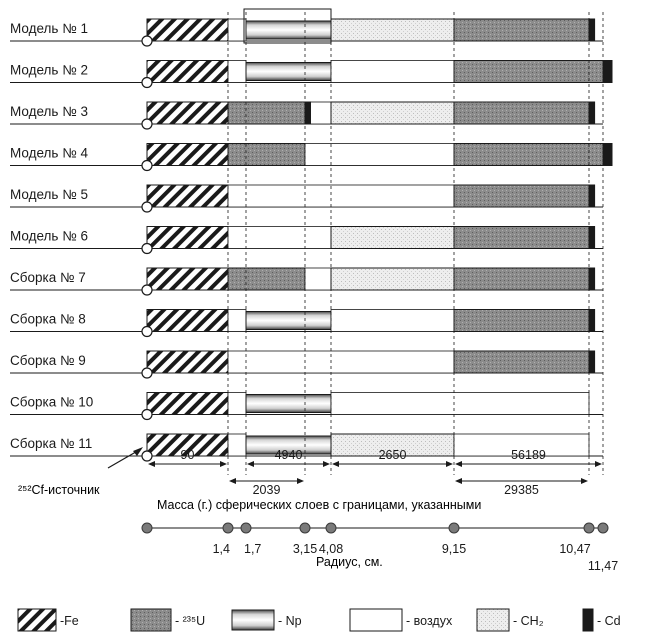  Describe the element at coordinates (528, 455) in the screenshot. I see `mass-value: 56189` at that location.